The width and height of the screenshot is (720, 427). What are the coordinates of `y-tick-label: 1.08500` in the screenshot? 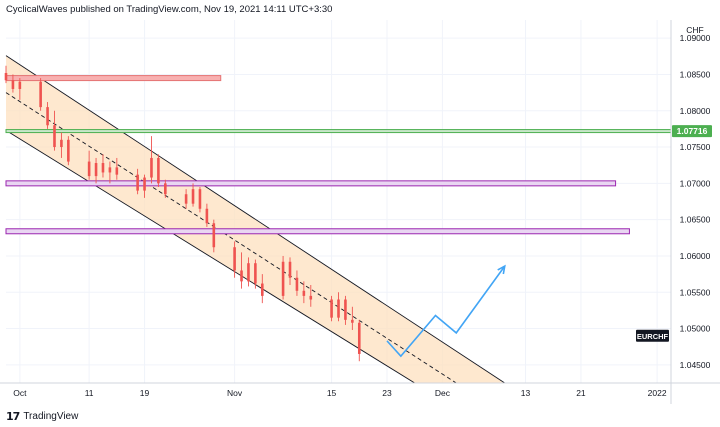 It's located at (695, 74).